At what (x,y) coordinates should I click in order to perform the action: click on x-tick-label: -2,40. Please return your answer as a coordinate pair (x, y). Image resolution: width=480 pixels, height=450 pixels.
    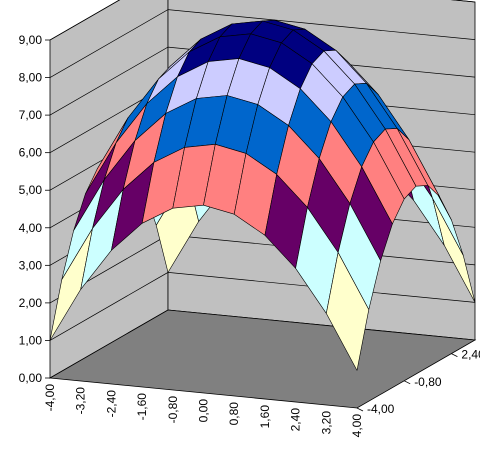
    Looking at the image, I should click on (111, 404).